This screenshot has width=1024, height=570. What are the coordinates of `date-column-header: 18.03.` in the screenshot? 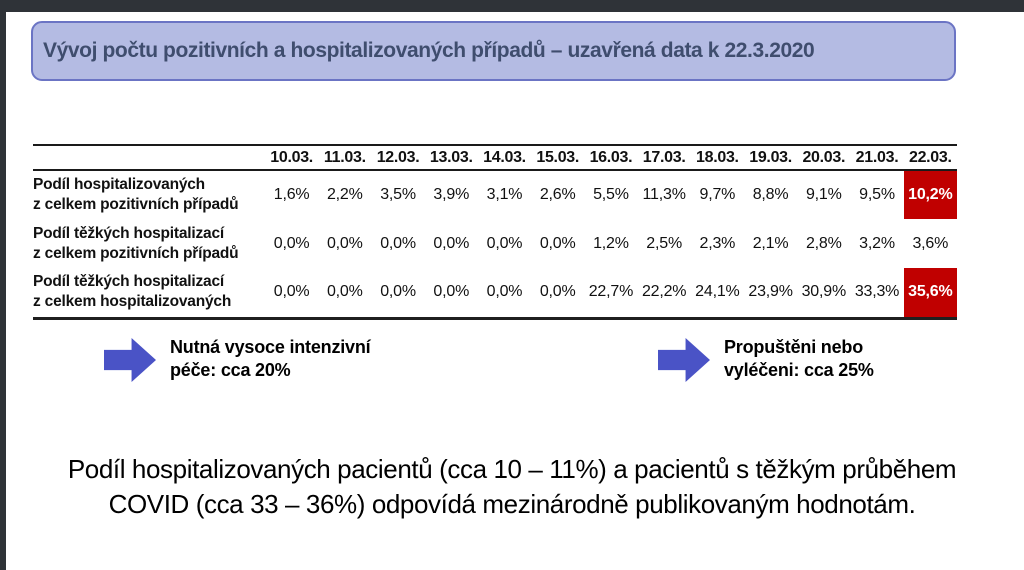 It's located at (717, 157).